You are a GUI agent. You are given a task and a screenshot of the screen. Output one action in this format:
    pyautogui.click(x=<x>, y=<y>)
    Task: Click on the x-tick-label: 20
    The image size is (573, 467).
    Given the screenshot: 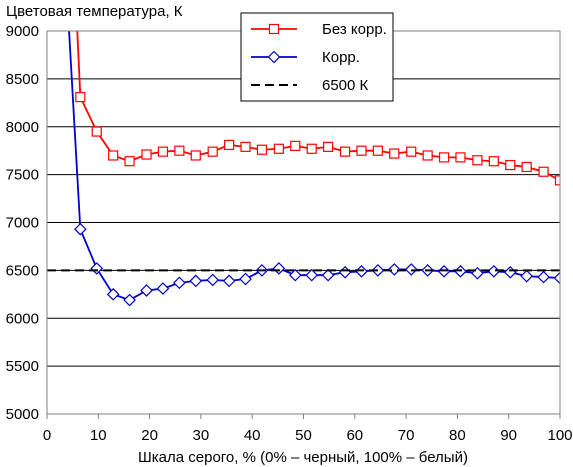 What is the action you would take?
    pyautogui.click(x=149, y=435)
    